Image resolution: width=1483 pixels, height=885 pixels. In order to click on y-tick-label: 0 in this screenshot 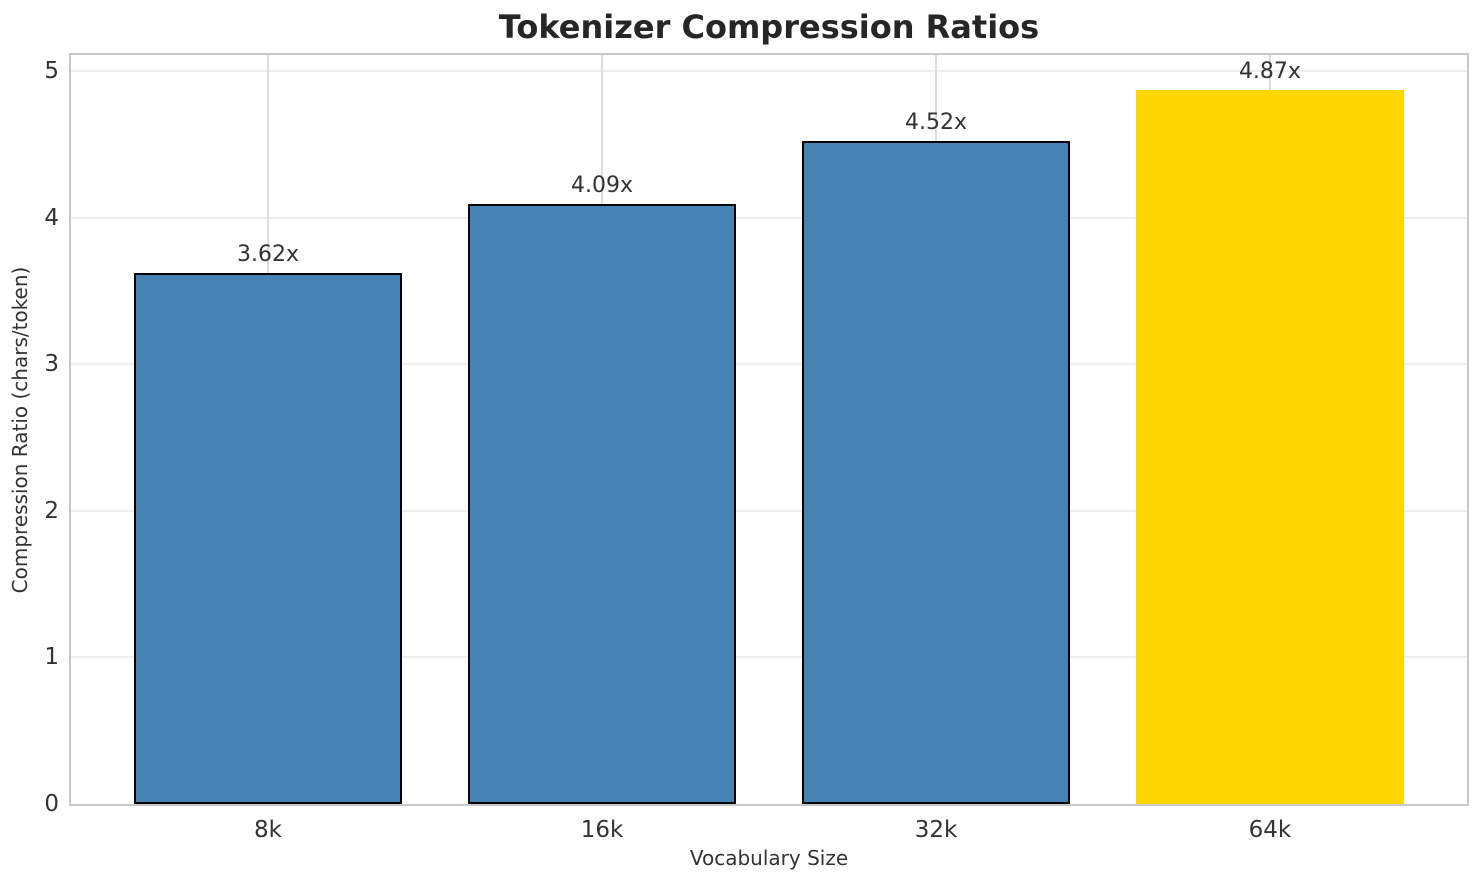, I will do `click(51, 804)`.